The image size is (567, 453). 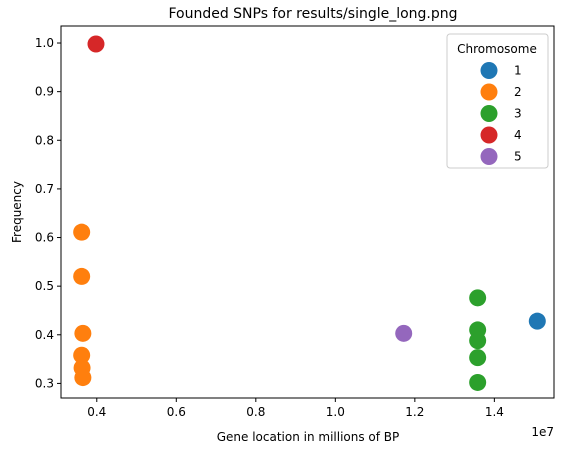 I want to click on y-tick-label: 0.4, so click(x=44, y=335).